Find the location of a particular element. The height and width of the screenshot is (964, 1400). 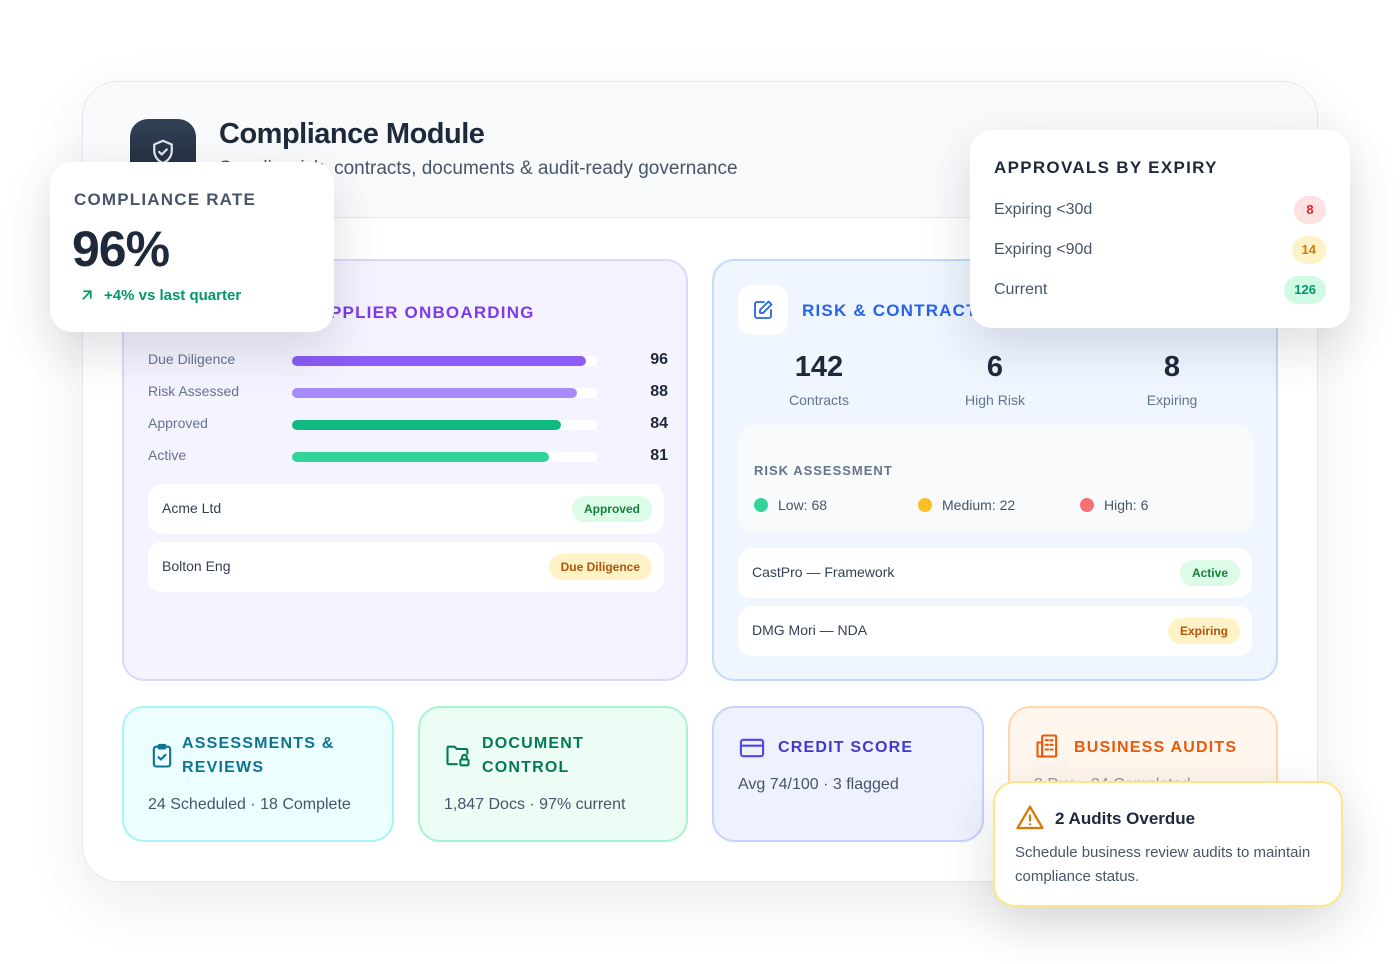

supplier-name: Bolton Eng is located at coordinates (196, 566).